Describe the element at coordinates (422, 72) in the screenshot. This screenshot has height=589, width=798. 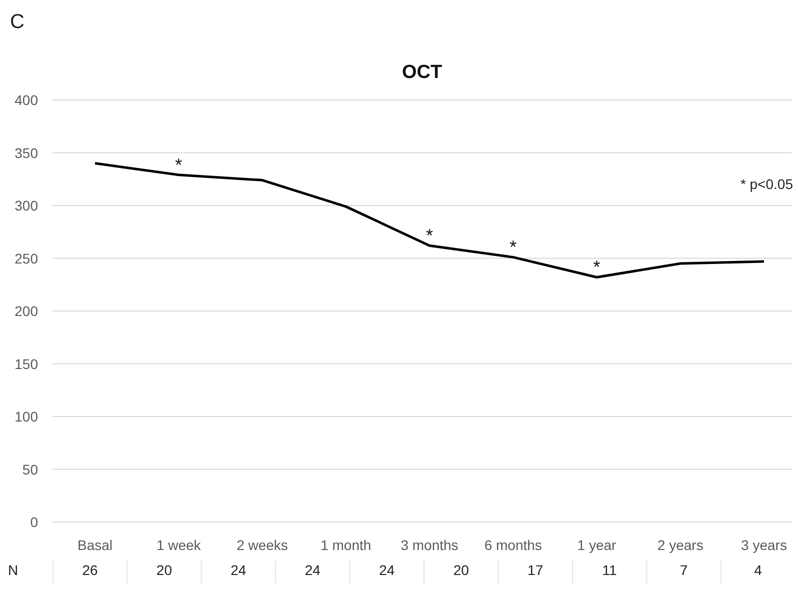
I see `chart-title: OCT` at that location.